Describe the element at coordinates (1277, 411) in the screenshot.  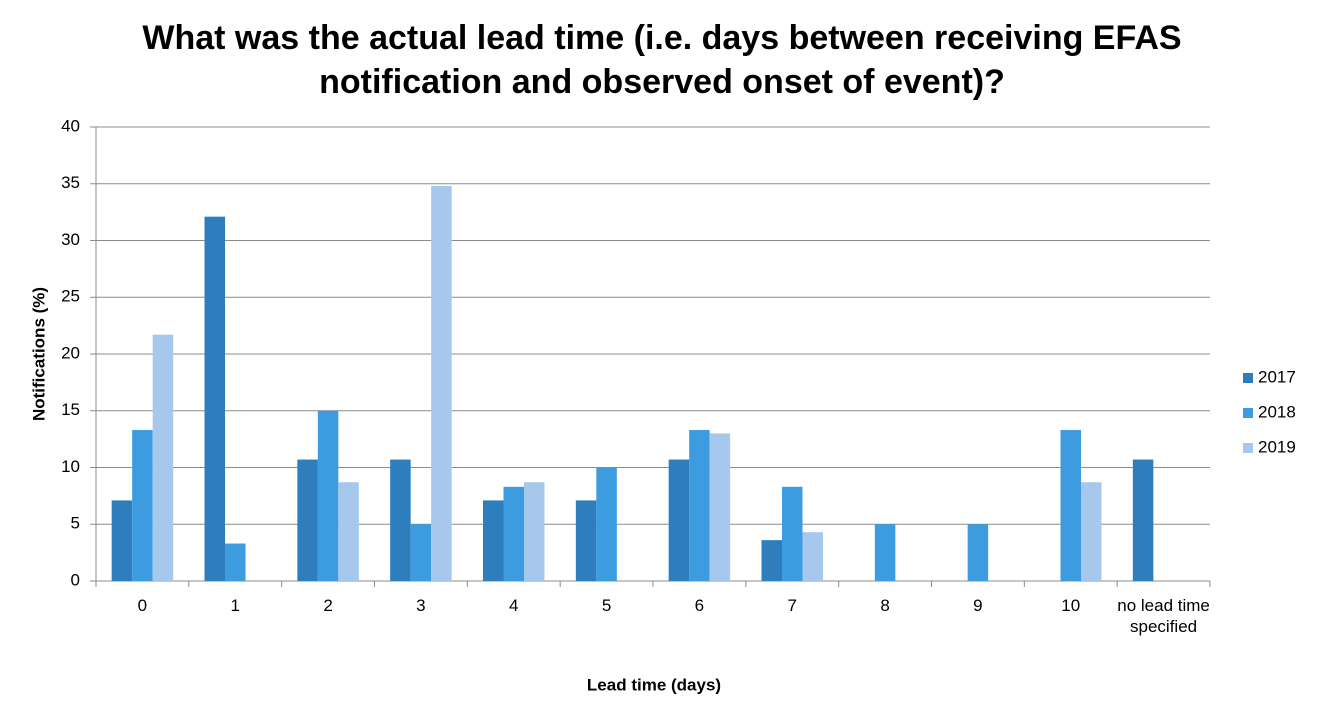
I see `legend-label: 2018` at that location.